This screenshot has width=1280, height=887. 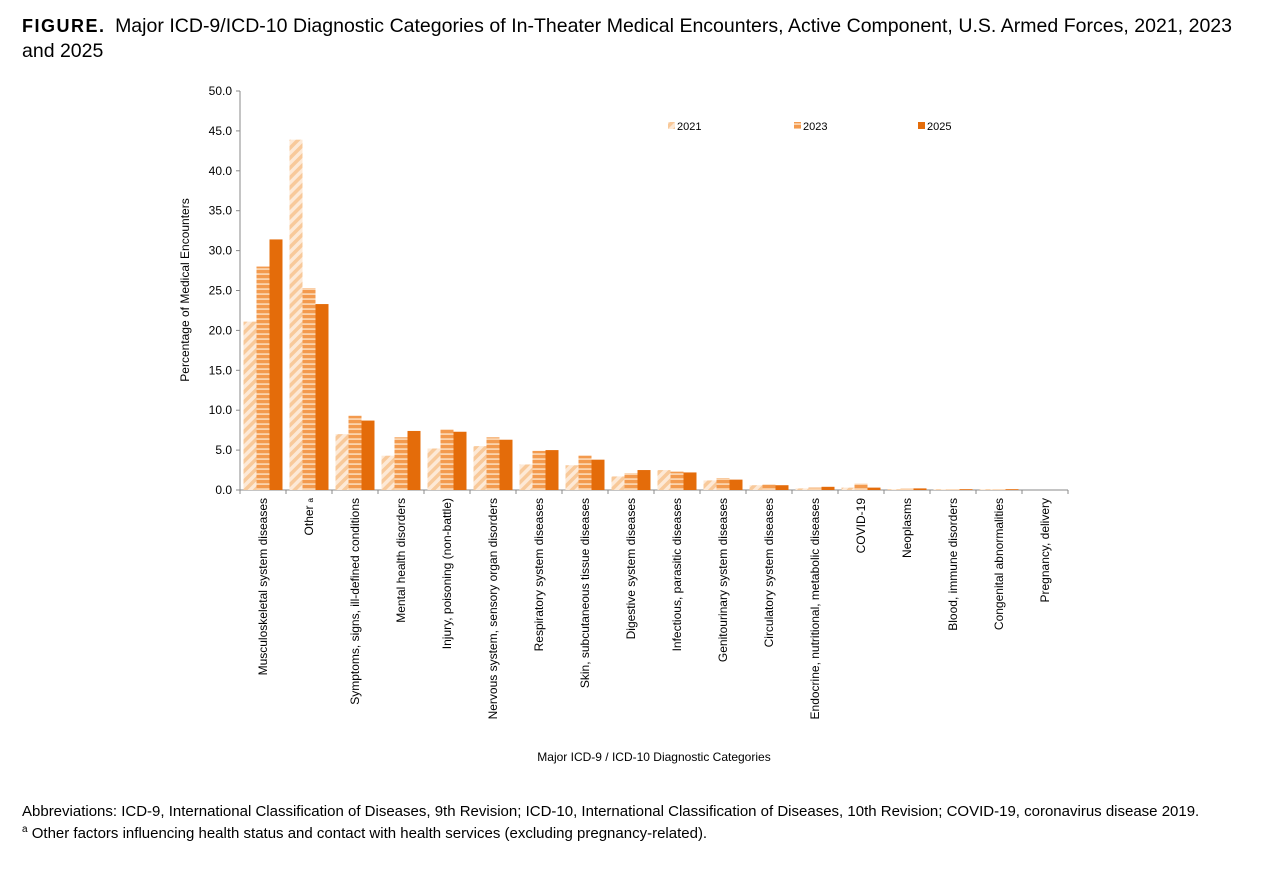 I want to click on y-tick-label: 30.0, so click(x=221, y=251).